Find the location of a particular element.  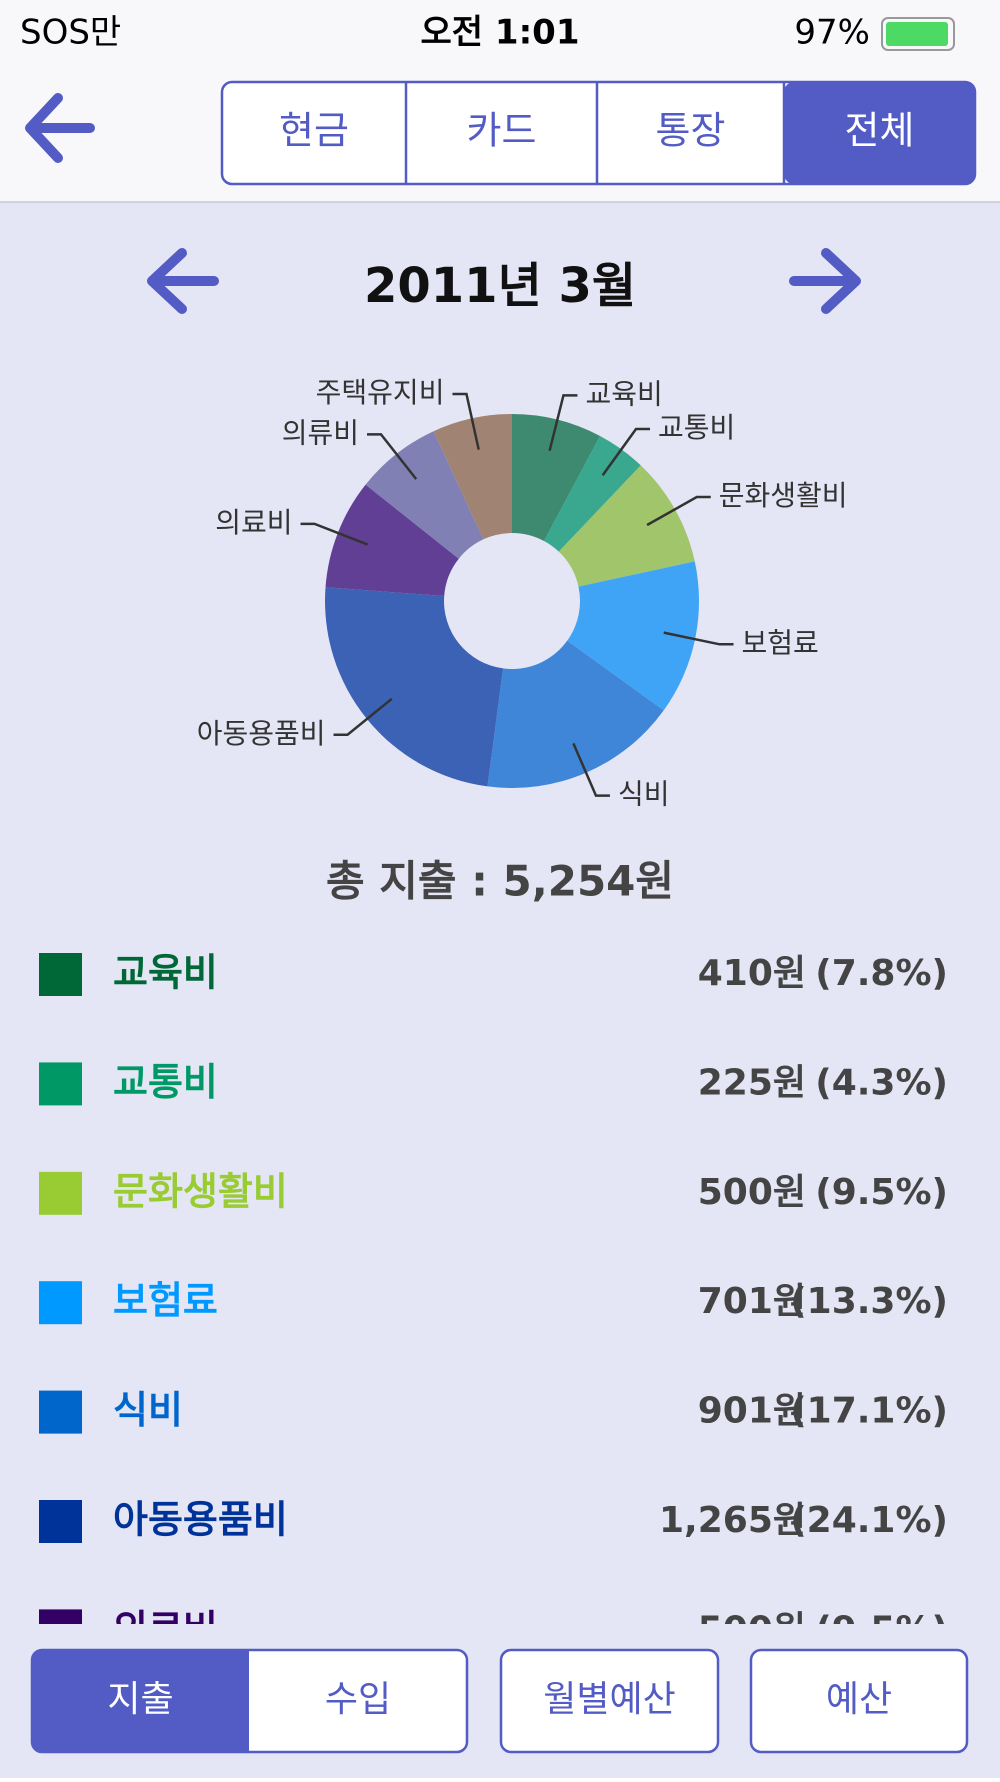

item-amount: 901원 is located at coordinates (752, 1411).